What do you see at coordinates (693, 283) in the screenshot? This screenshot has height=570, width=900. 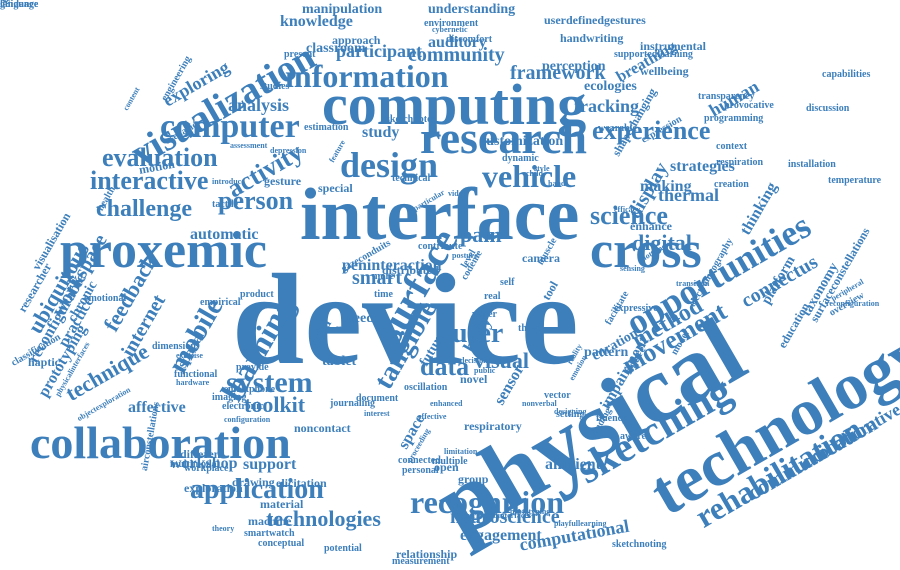 I see `word-transition: transition` at bounding box center [693, 283].